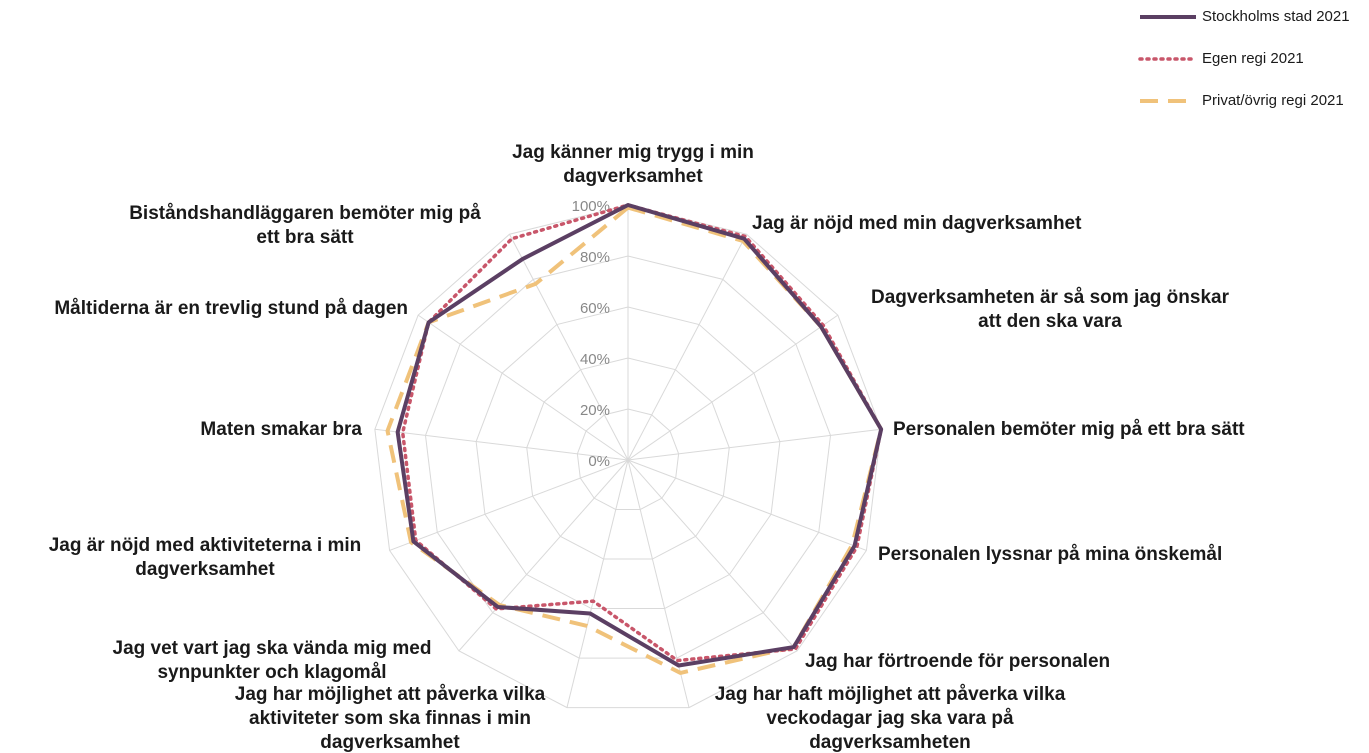  What do you see at coordinates (595, 359) in the screenshot?
I see `y-tick-label: 40%` at bounding box center [595, 359].